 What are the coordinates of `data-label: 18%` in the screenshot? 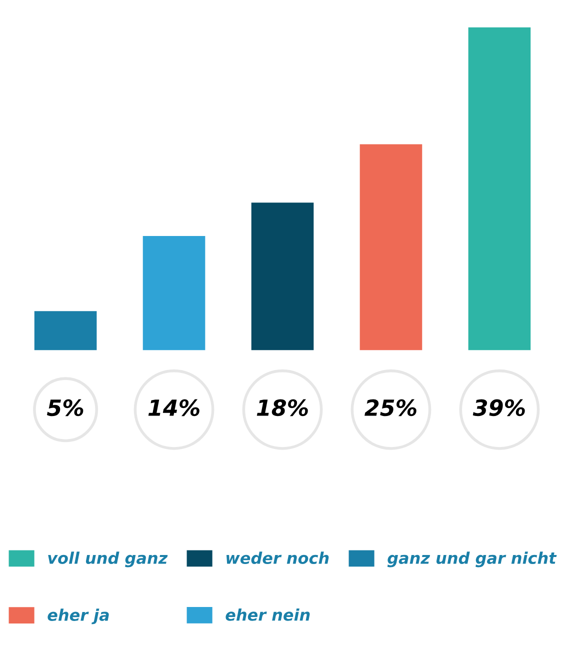 It's located at (282, 407).